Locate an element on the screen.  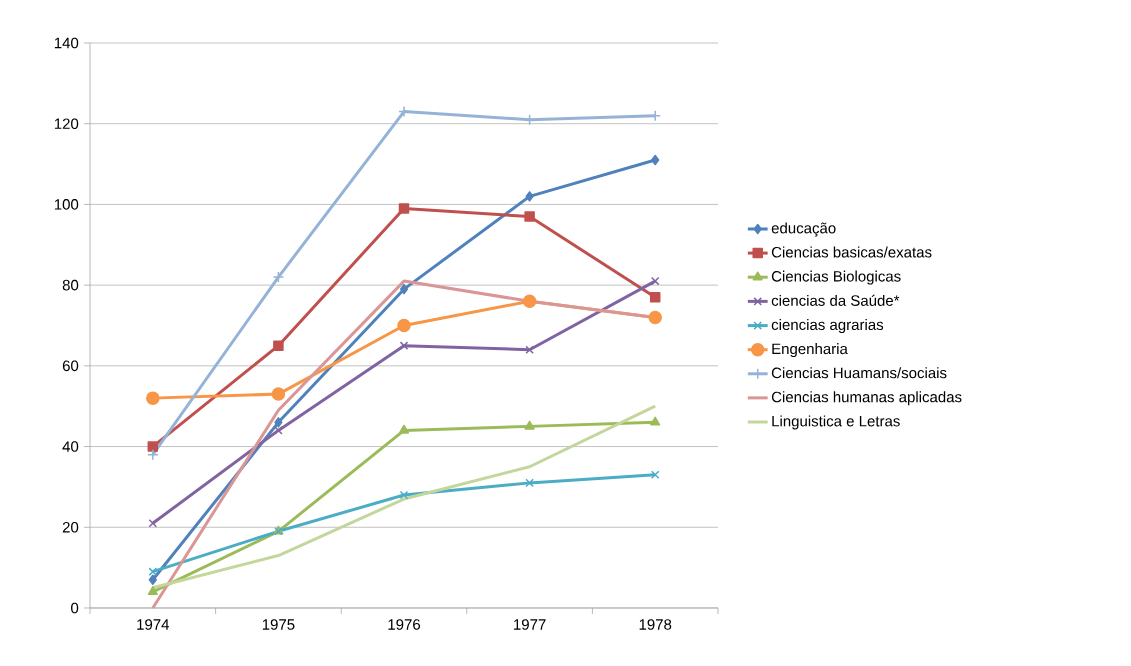
y-tick-label: 20 is located at coordinates (70, 527).